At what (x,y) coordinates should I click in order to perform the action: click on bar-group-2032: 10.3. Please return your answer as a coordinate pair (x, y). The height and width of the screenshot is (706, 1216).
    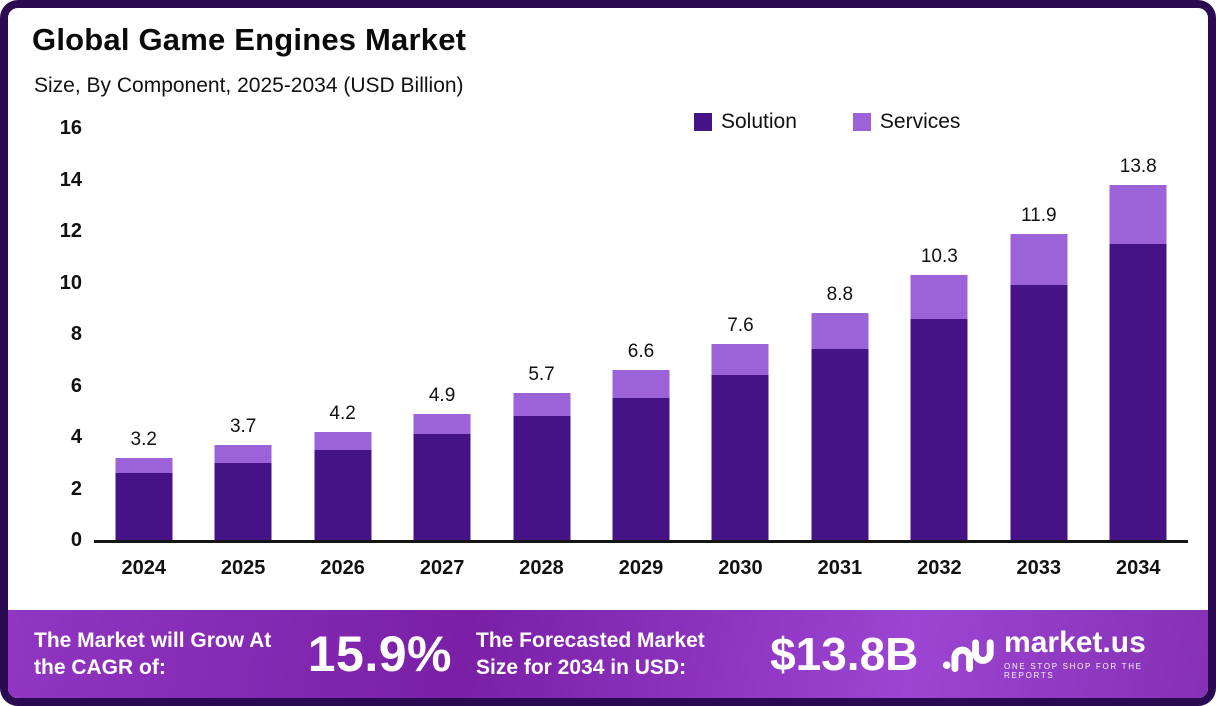
    Looking at the image, I should click on (939, 334).